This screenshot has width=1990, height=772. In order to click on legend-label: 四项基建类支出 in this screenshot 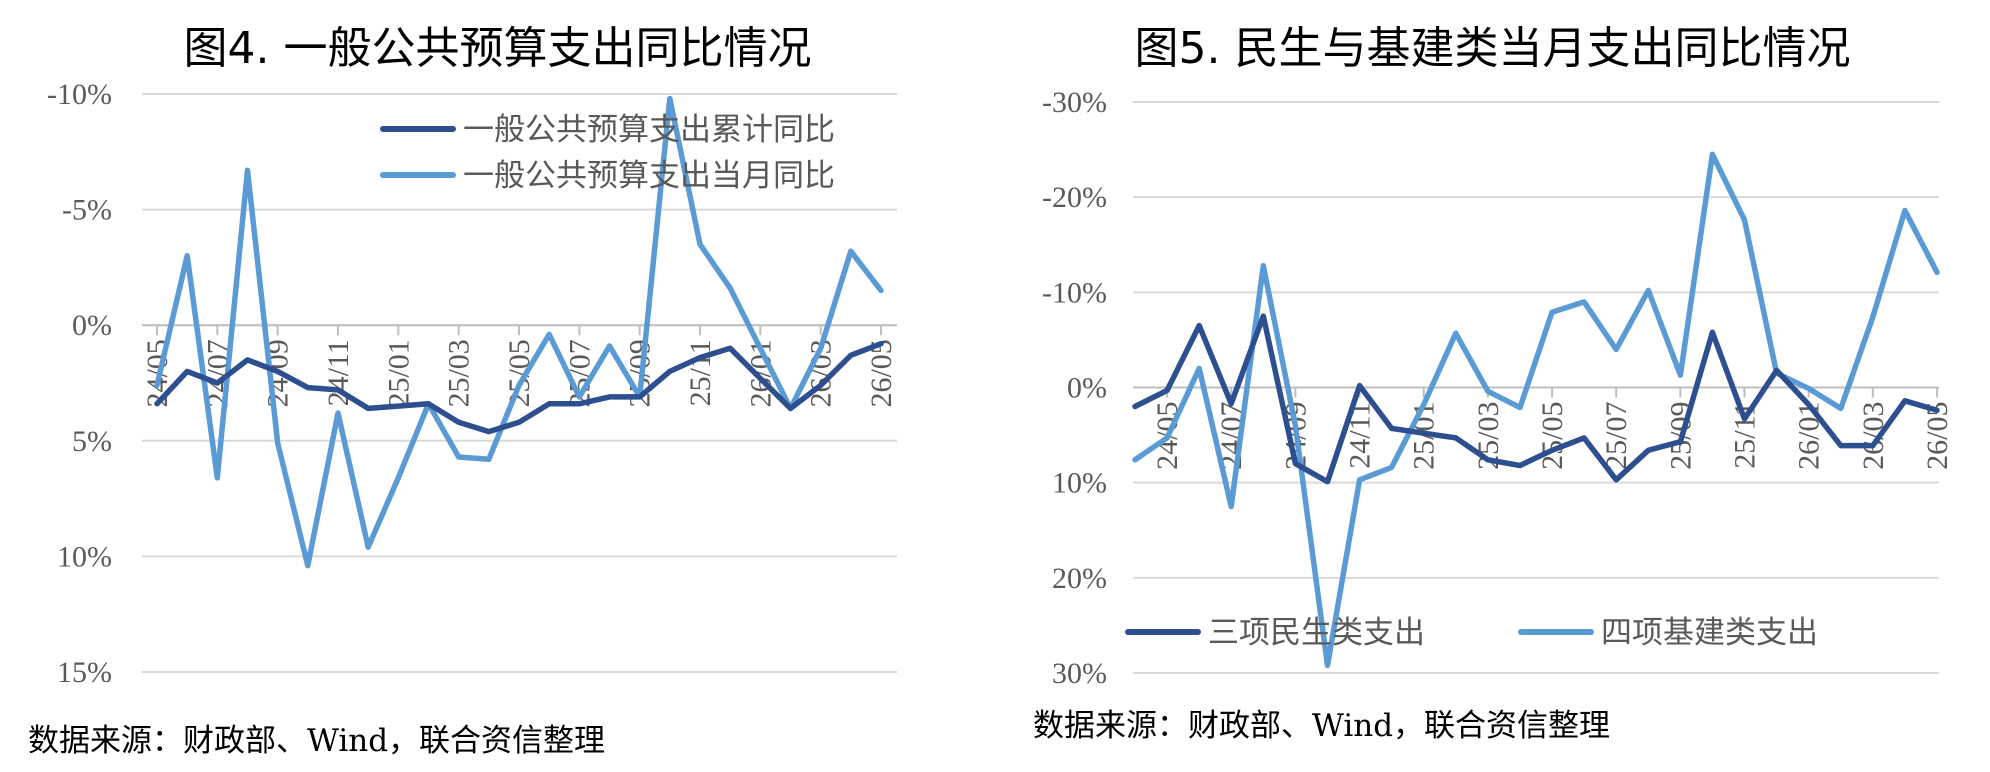, I will do `click(1709, 633)`.